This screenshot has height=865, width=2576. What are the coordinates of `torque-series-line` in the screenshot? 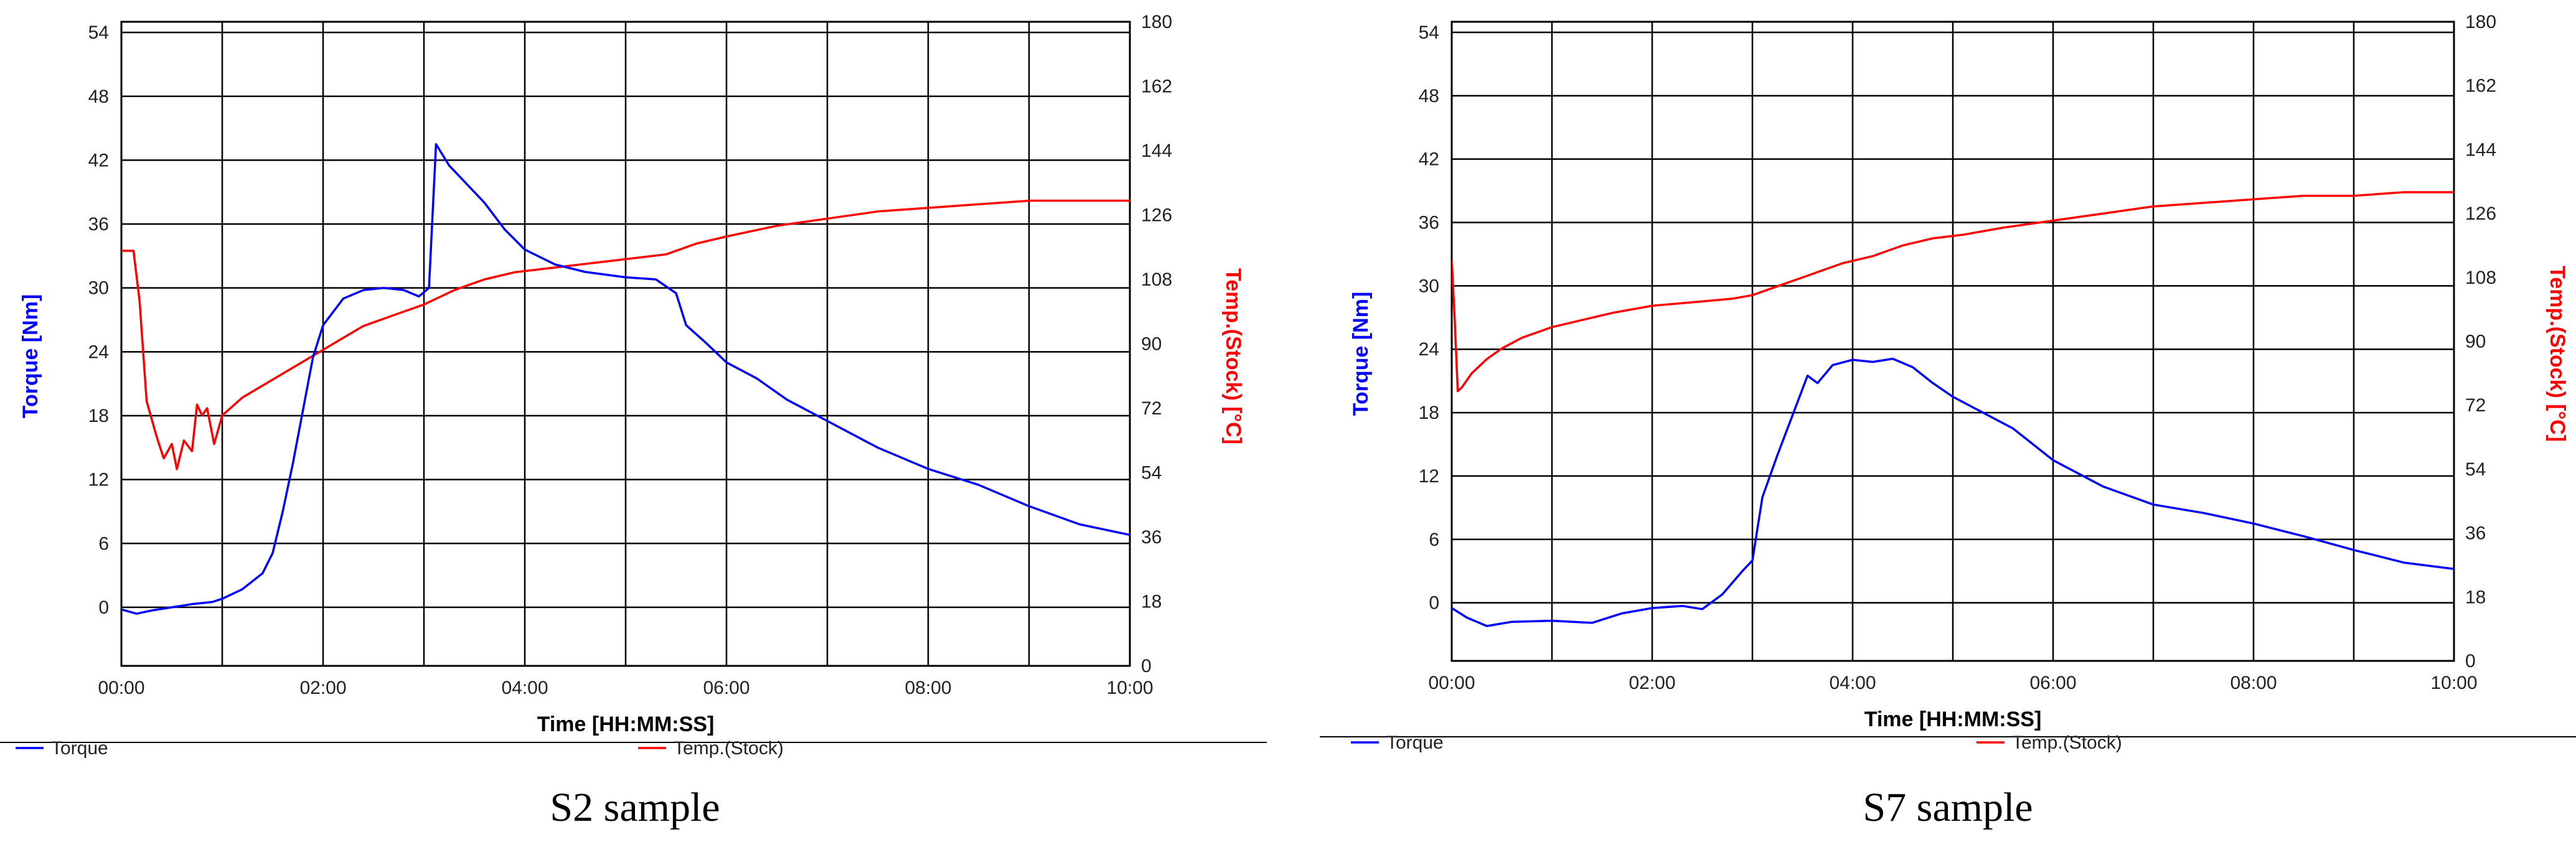 It's located at (1953, 492).